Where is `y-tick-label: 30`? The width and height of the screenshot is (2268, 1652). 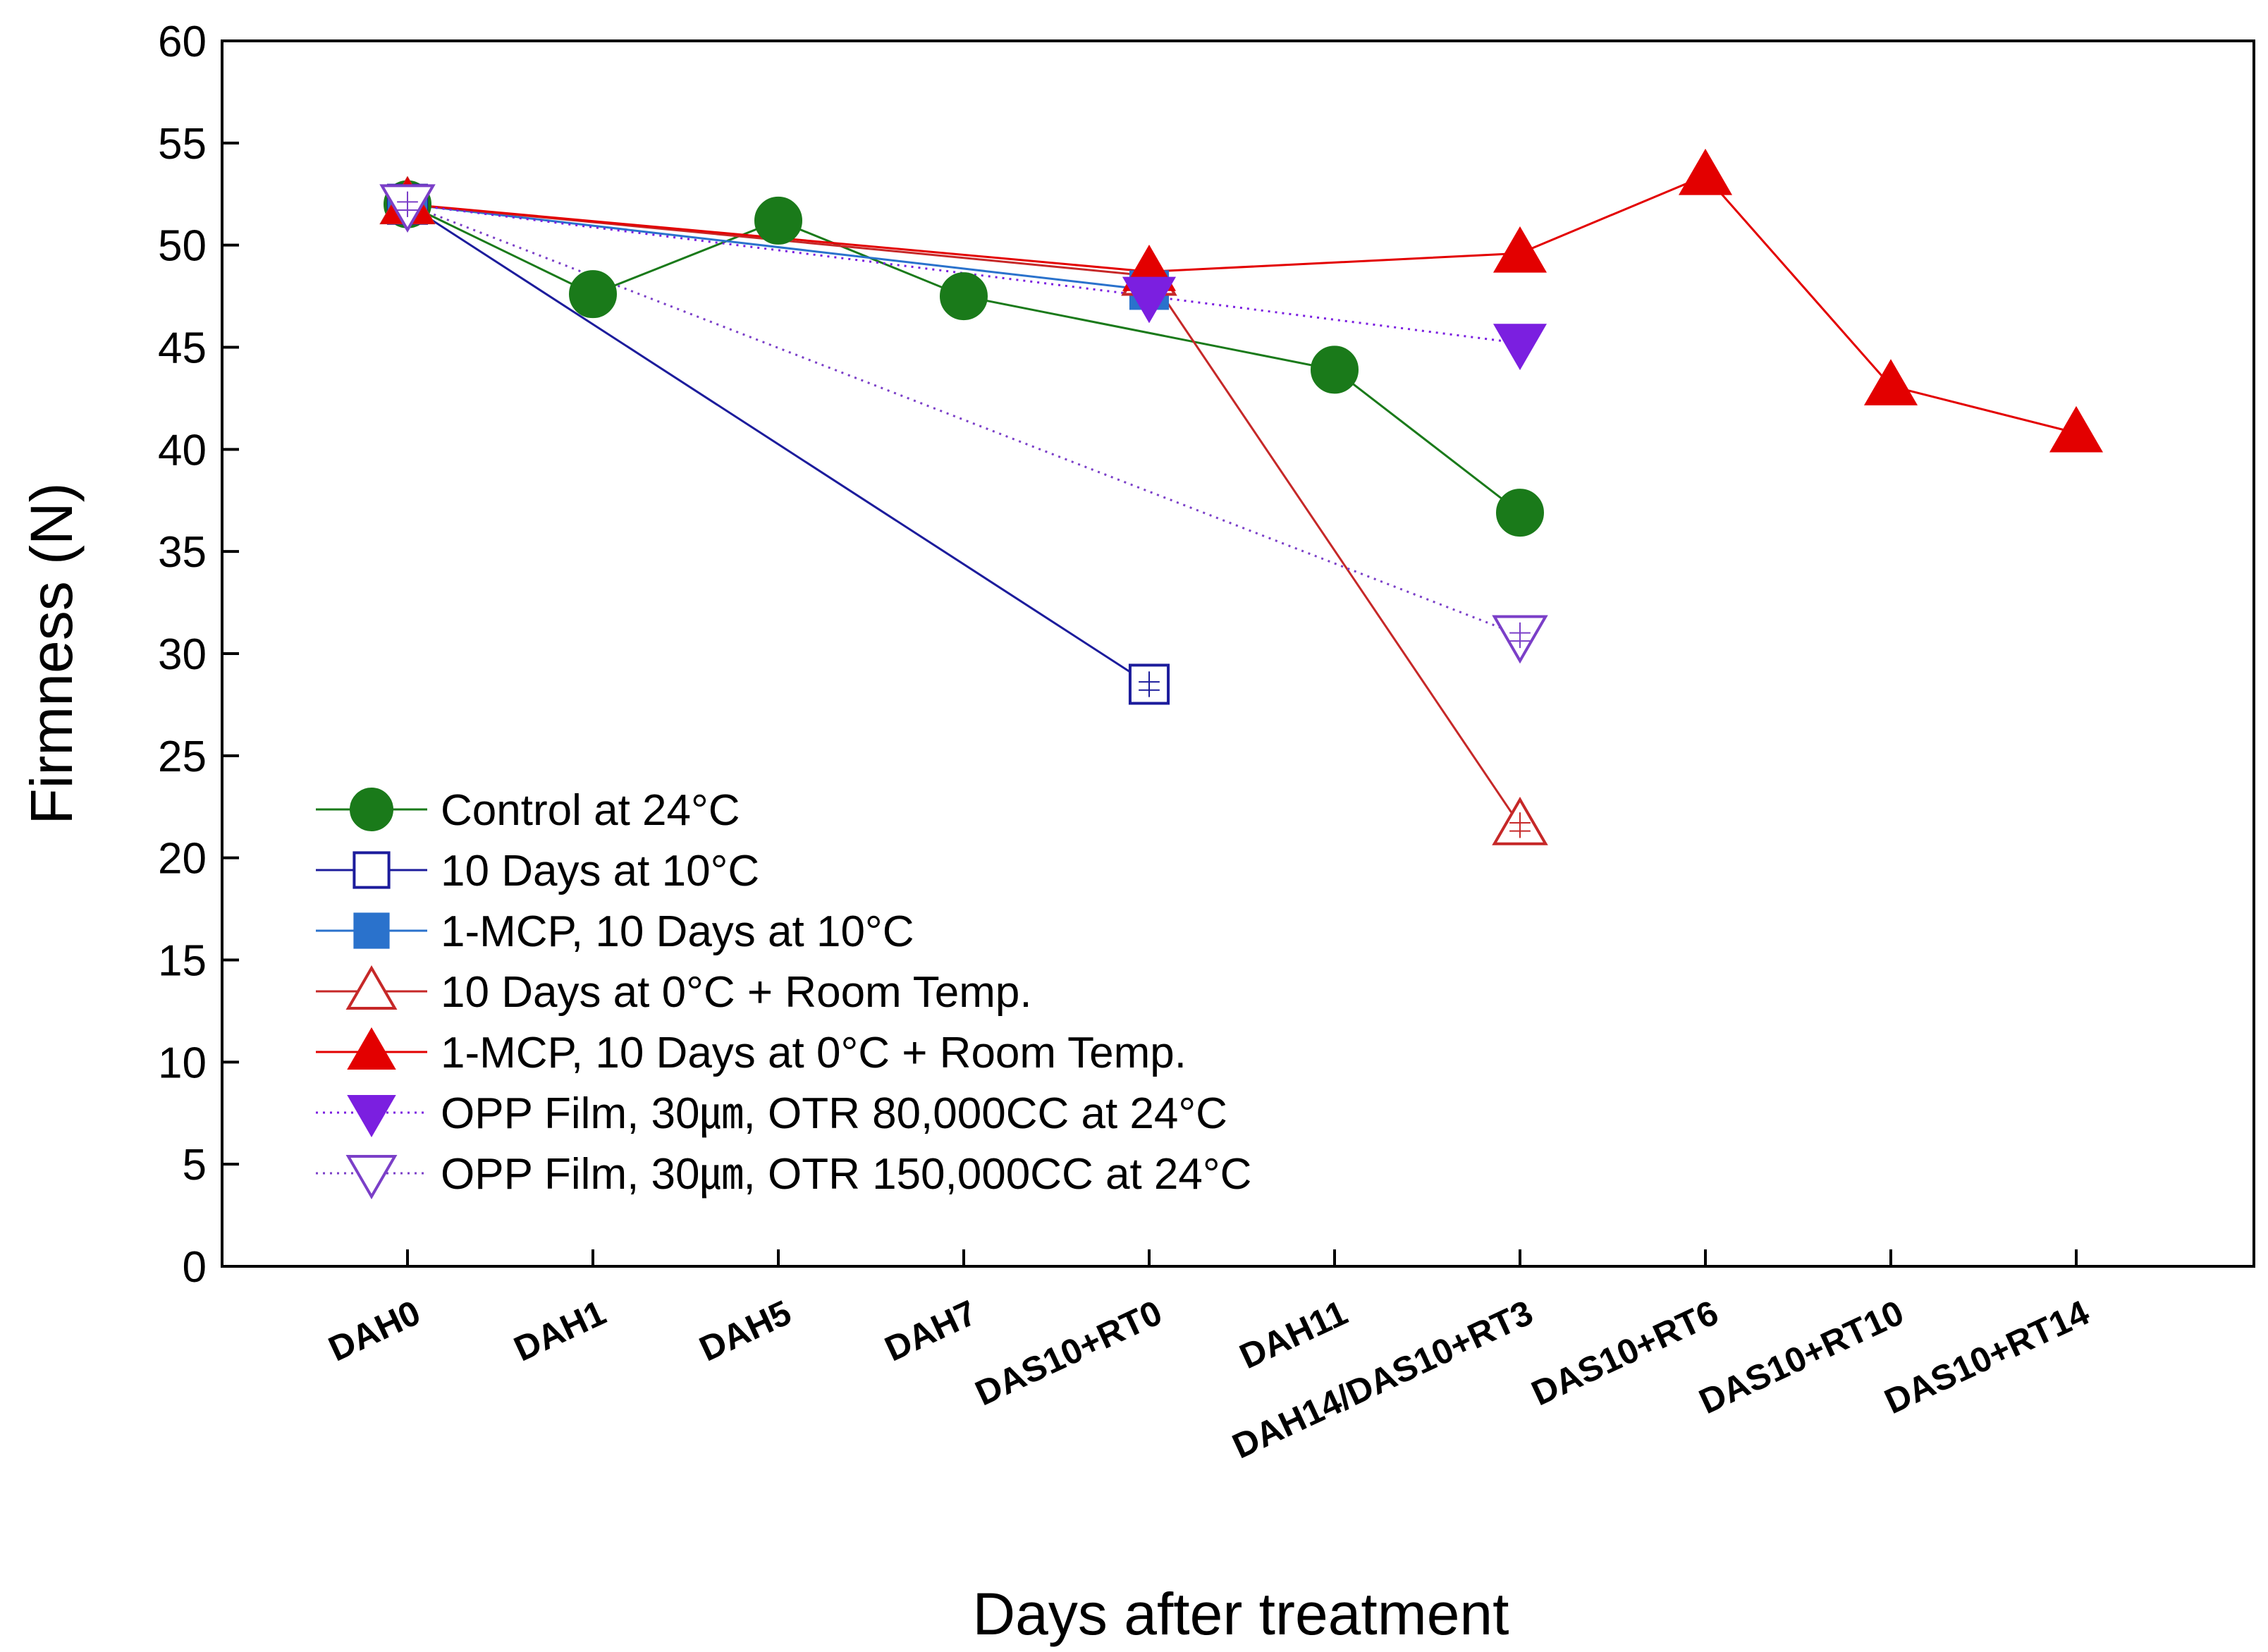
y-tick-label: 30 is located at coordinates (183, 655).